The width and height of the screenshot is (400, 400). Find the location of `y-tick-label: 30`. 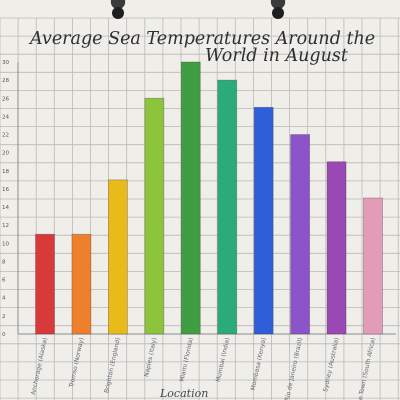

y-tick-label: 30 is located at coordinates (6, 63).